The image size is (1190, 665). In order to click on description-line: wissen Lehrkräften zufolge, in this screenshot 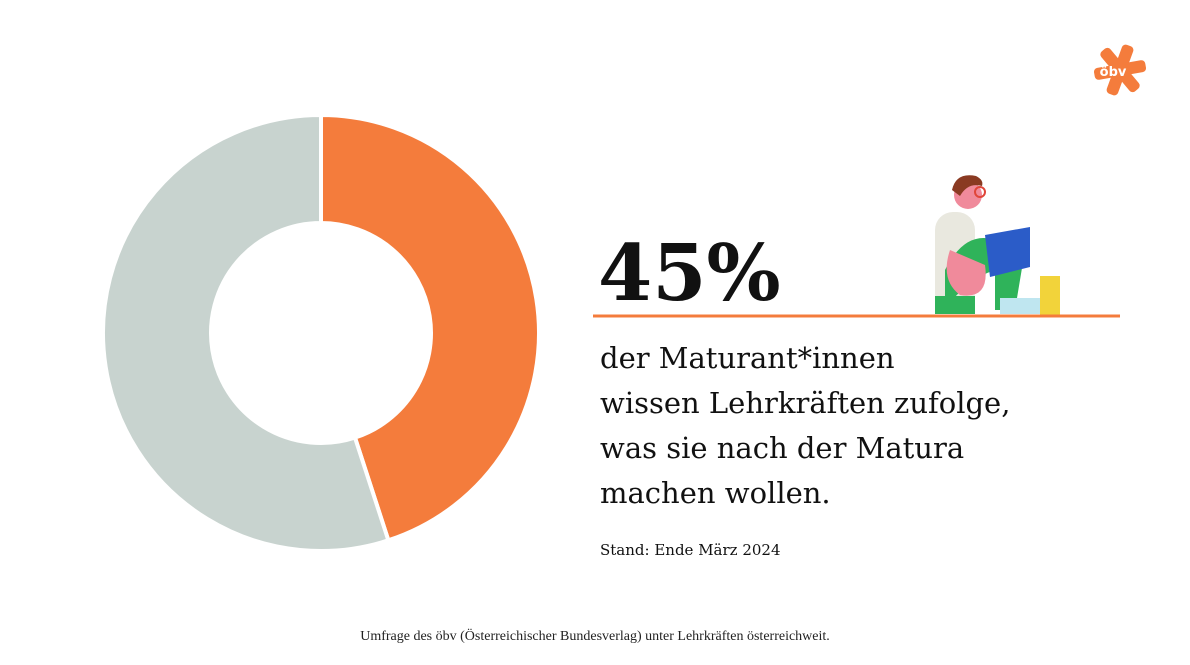, I will do `click(805, 403)`.